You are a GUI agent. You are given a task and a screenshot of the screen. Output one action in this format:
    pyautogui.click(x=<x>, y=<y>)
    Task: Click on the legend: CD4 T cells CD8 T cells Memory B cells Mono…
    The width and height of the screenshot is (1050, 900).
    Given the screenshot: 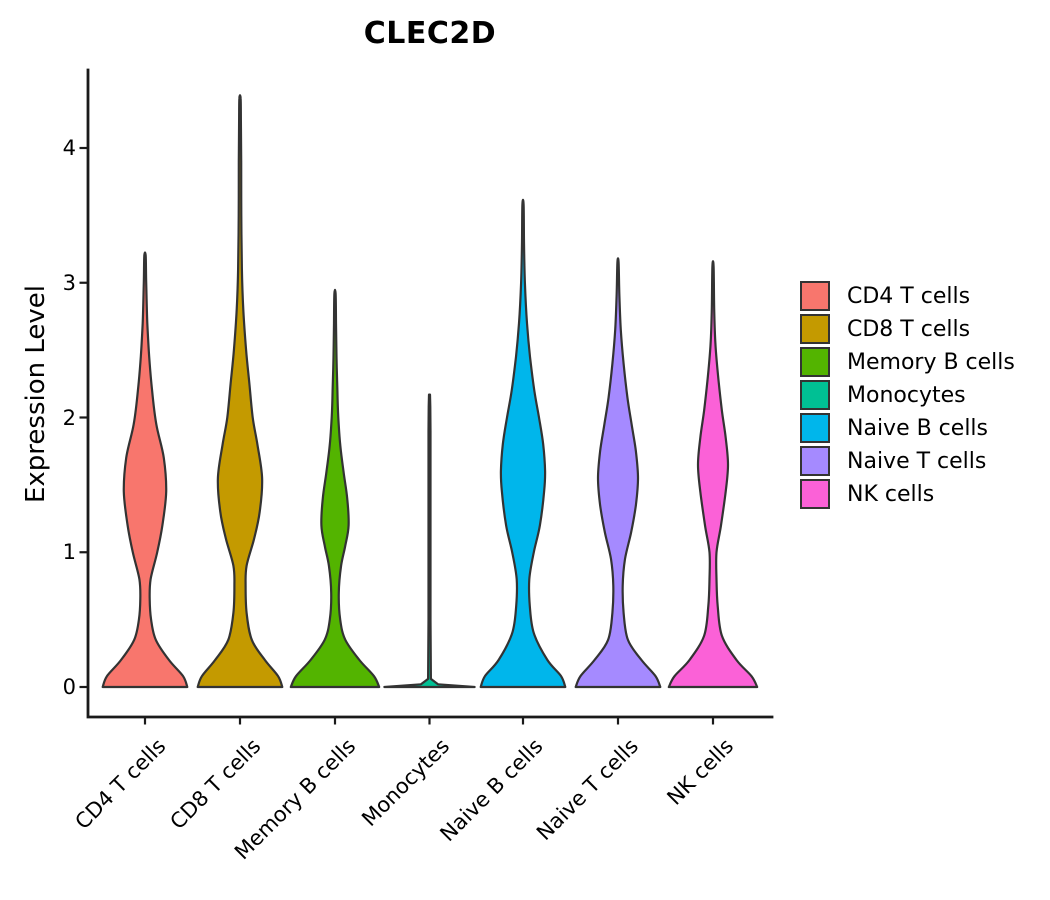 What is the action you would take?
    pyautogui.click(x=907, y=396)
    